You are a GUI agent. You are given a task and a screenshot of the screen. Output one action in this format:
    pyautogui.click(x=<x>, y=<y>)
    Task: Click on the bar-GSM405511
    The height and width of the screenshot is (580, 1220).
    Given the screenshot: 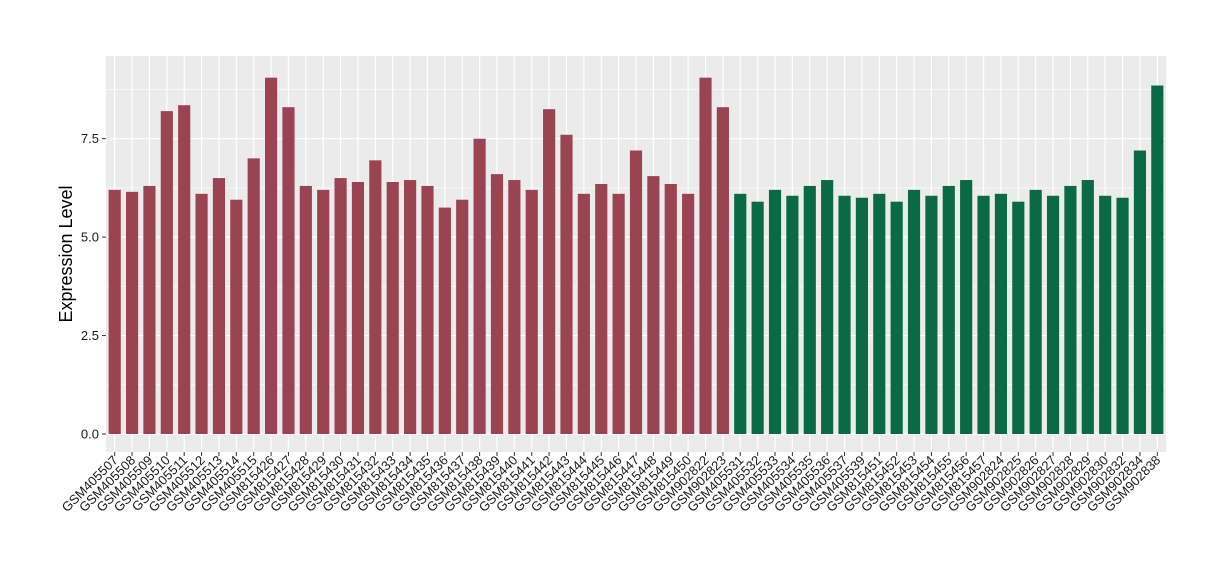 What is the action you would take?
    pyautogui.click(x=184, y=269)
    